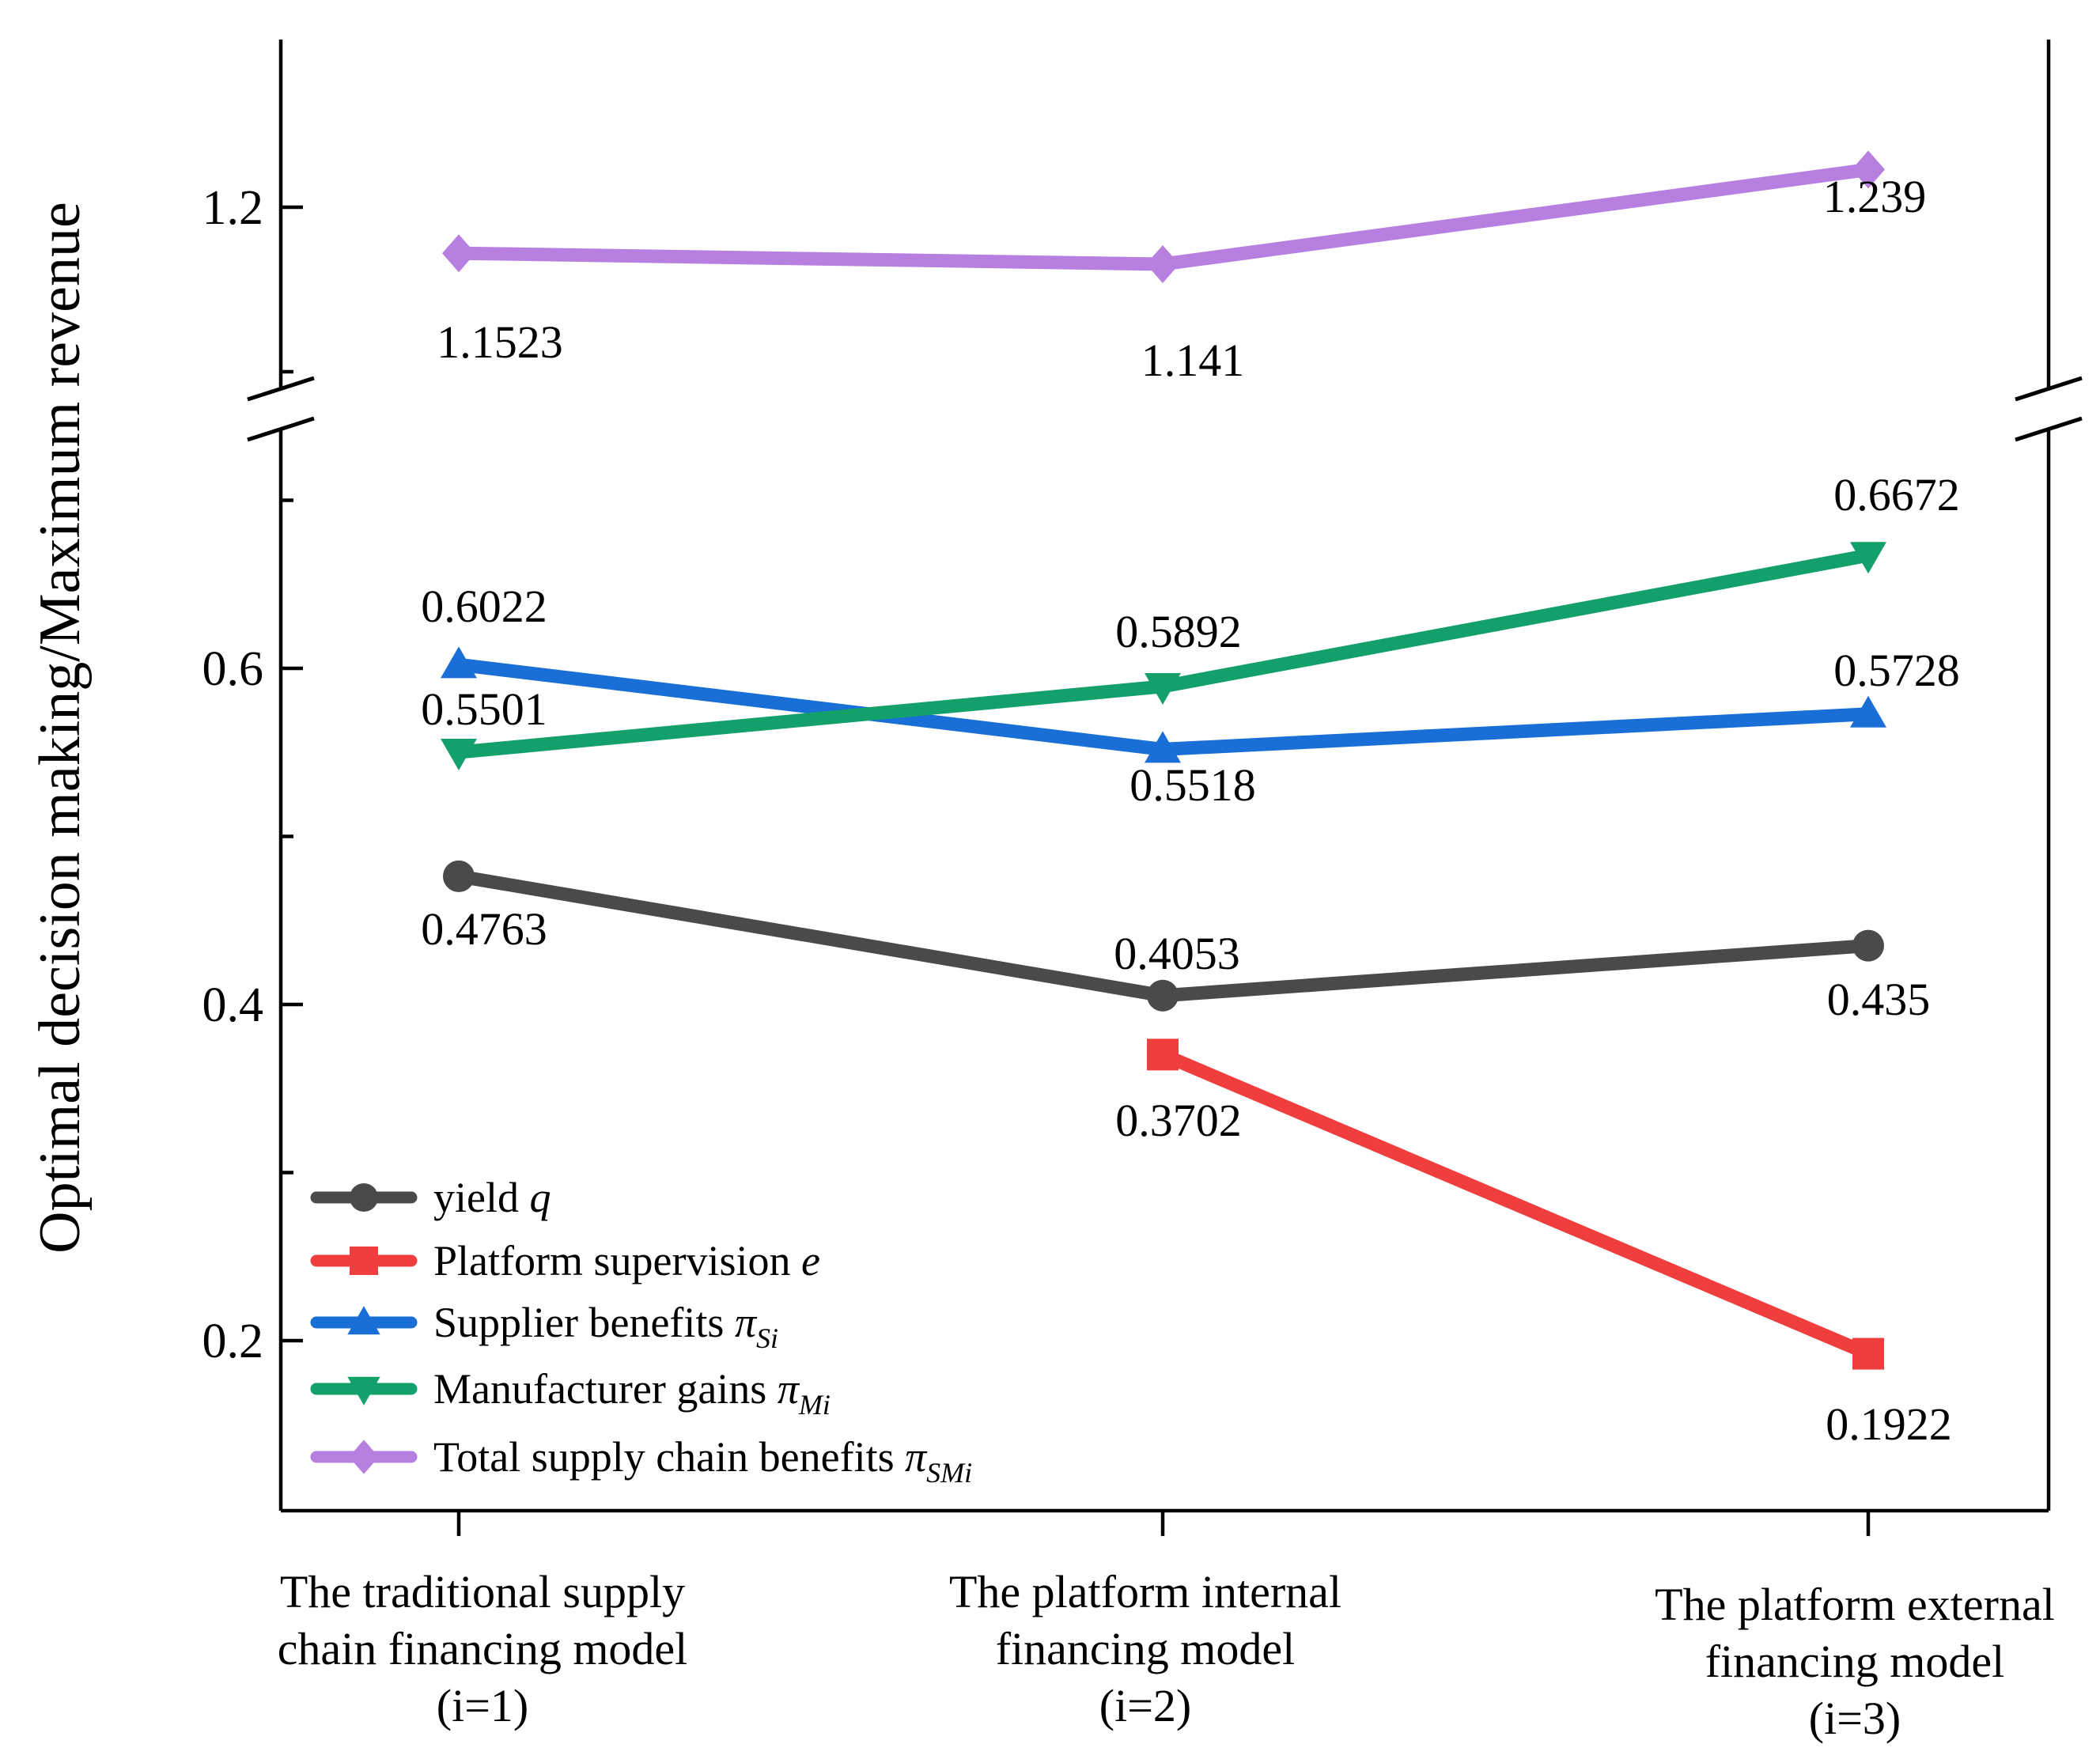 This screenshot has height=1763, width=2100. What do you see at coordinates (60, 728) in the screenshot?
I see `y-axis-title: Optimal decision making/Maximum revenue` at bounding box center [60, 728].